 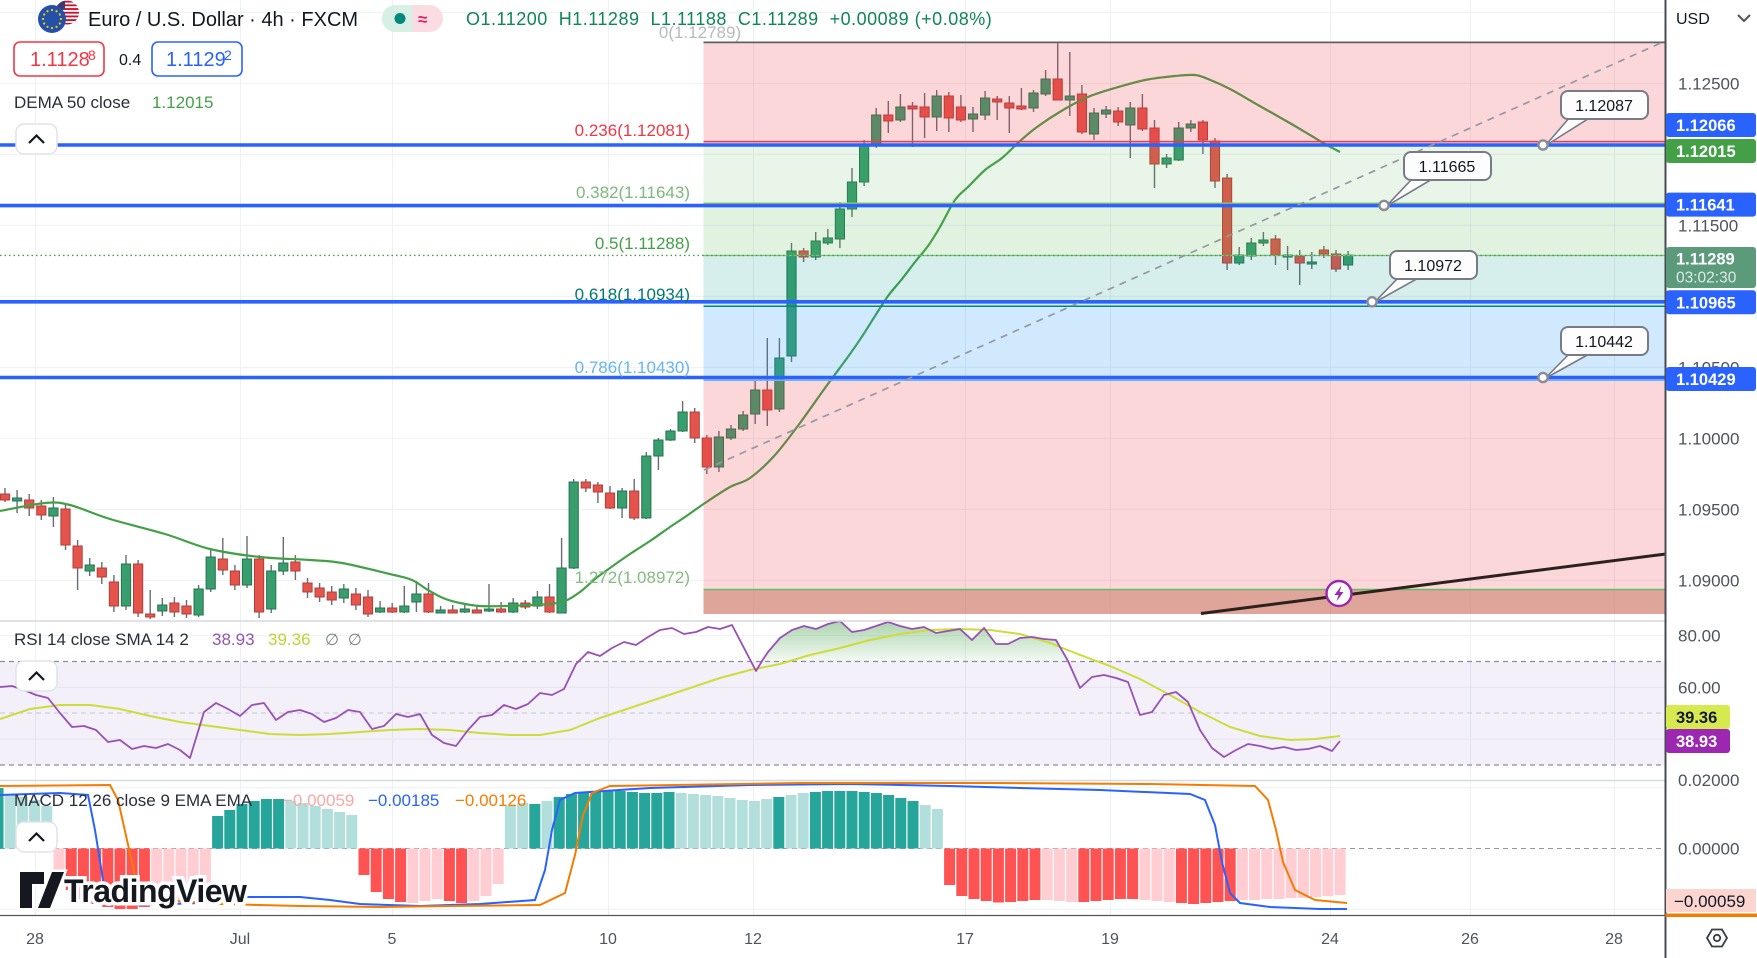 What do you see at coordinates (1330, 939) in the screenshot?
I see `svg-text: 24` at bounding box center [1330, 939].